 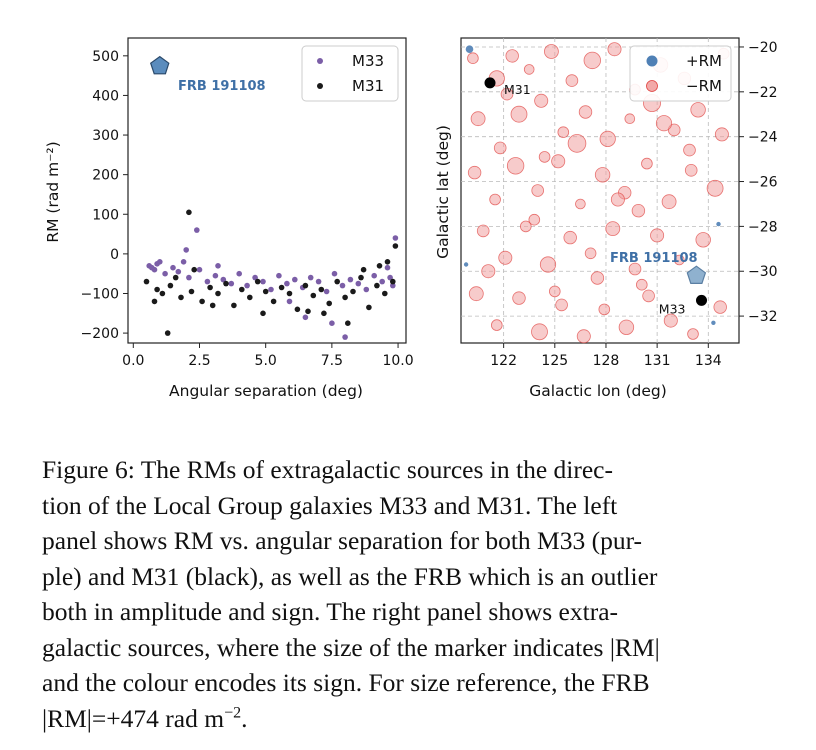 What do you see at coordinates (105, 176) in the screenshot?
I see `left-y-tick-label: 200` at bounding box center [105, 176].